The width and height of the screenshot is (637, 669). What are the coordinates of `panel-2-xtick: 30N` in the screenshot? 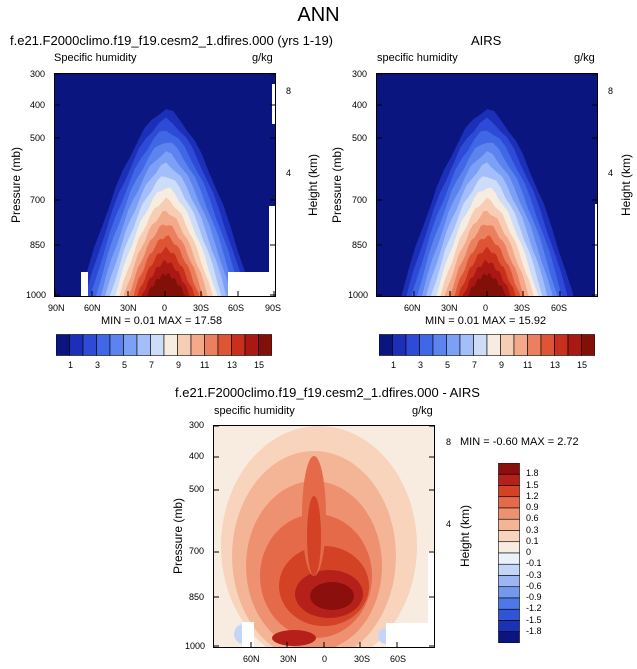 It's located at (449, 308).